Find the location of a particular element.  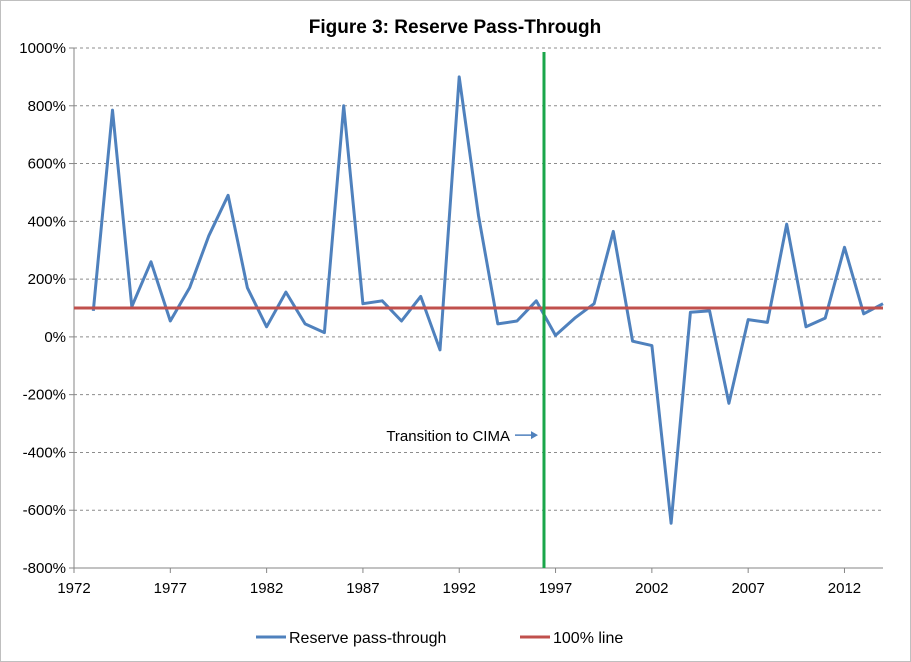

x-tick-label: 1987 is located at coordinates (362, 588).